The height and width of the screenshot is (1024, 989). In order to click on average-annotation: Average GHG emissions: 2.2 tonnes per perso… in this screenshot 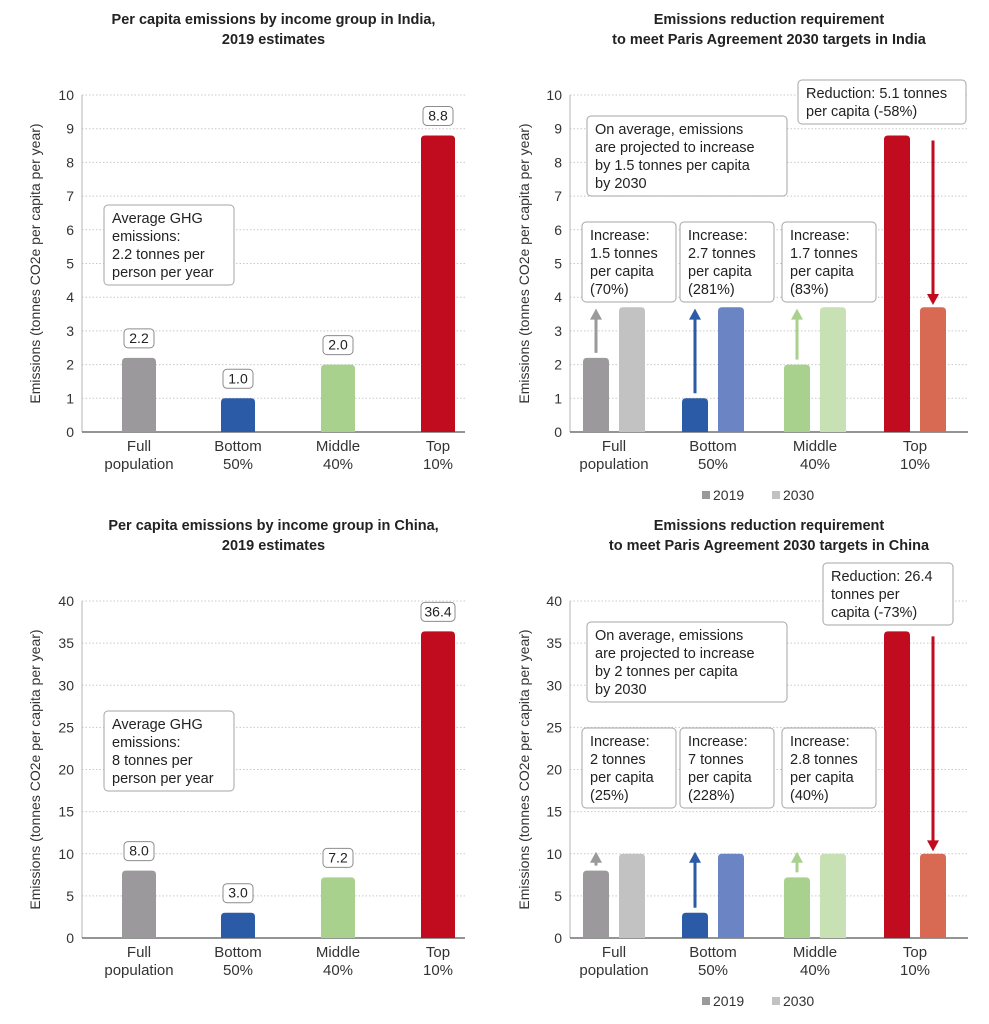, I will do `click(169, 245)`.